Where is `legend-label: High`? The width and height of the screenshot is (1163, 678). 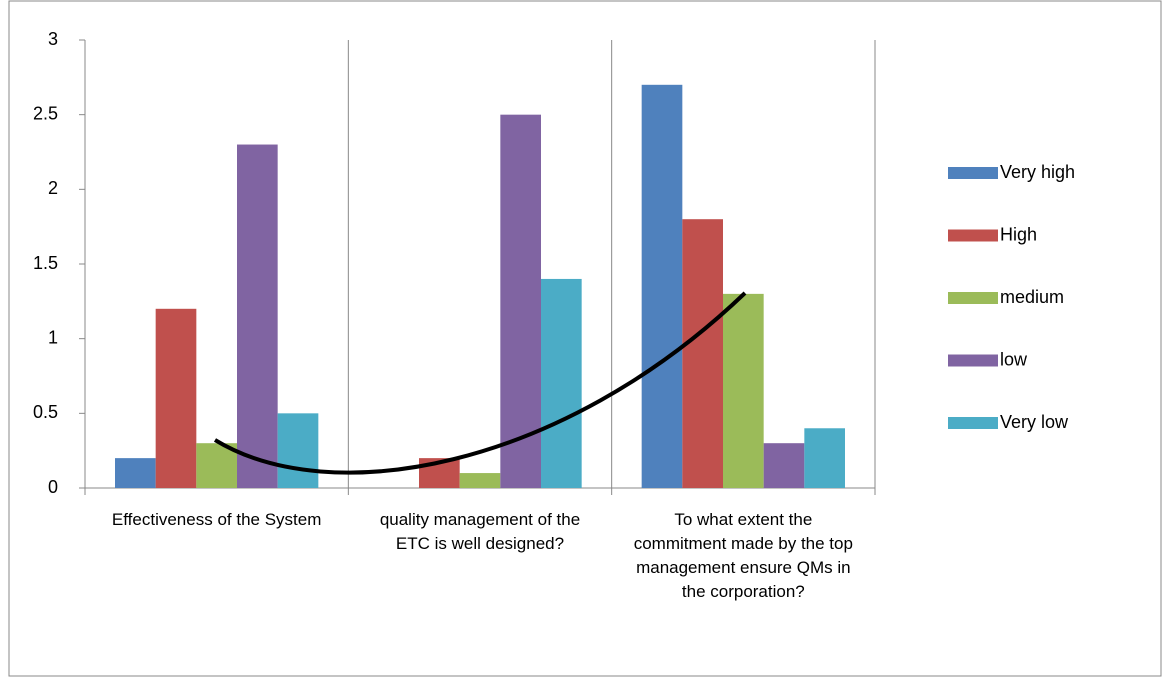 legend-label: High is located at coordinates (1018, 234).